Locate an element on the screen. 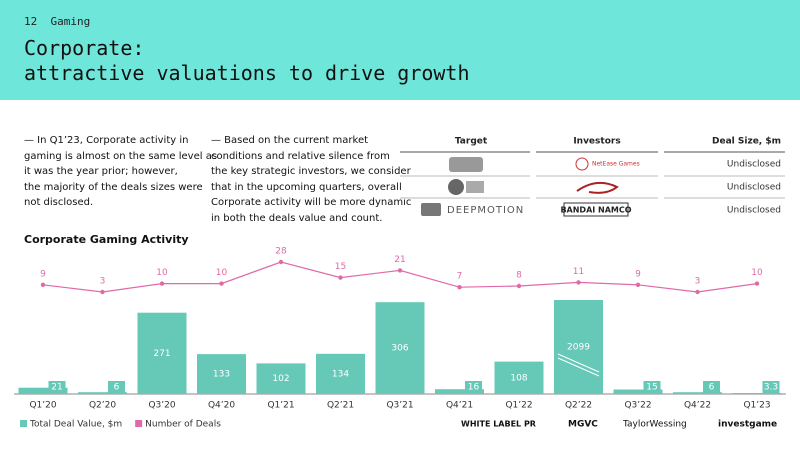  x-tick-label: Q1’23 is located at coordinates (756, 406).